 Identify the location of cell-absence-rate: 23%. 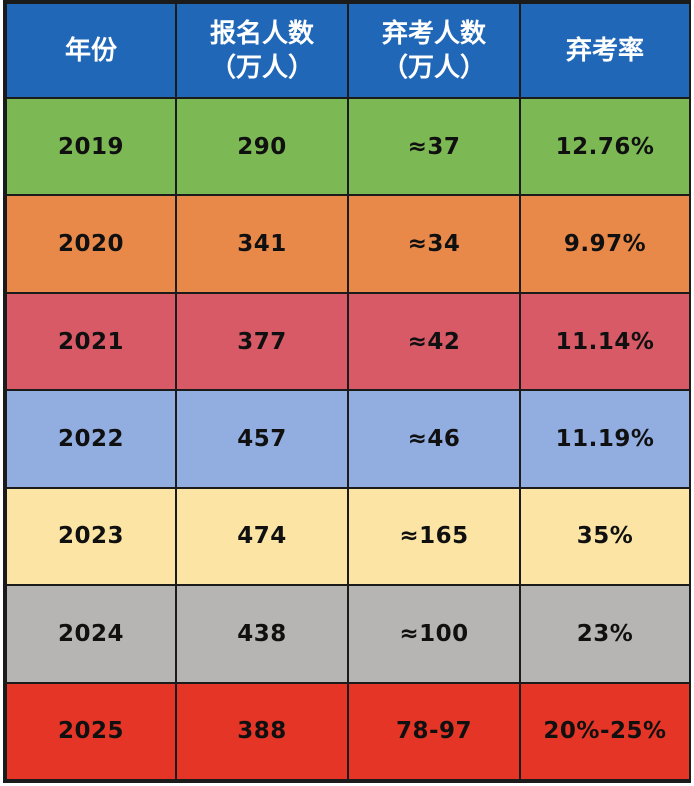
(605, 634).